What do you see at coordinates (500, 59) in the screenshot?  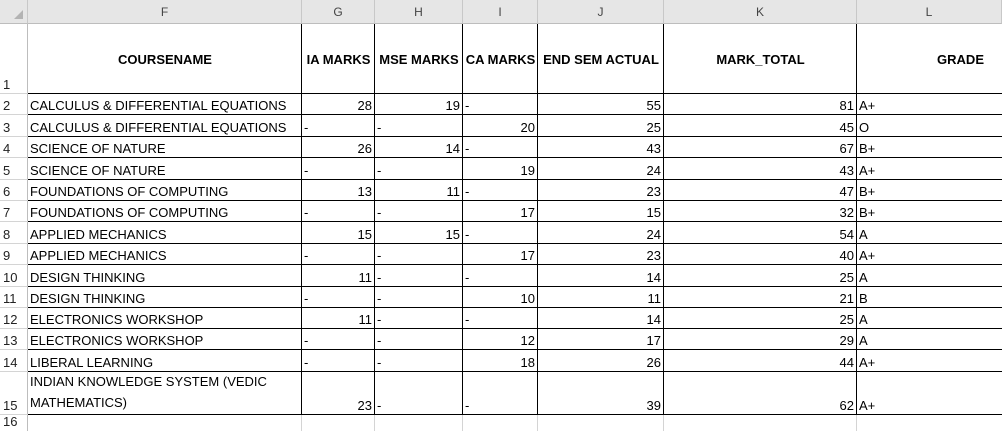 I see `header-ca-marks: CA MARKS` at bounding box center [500, 59].